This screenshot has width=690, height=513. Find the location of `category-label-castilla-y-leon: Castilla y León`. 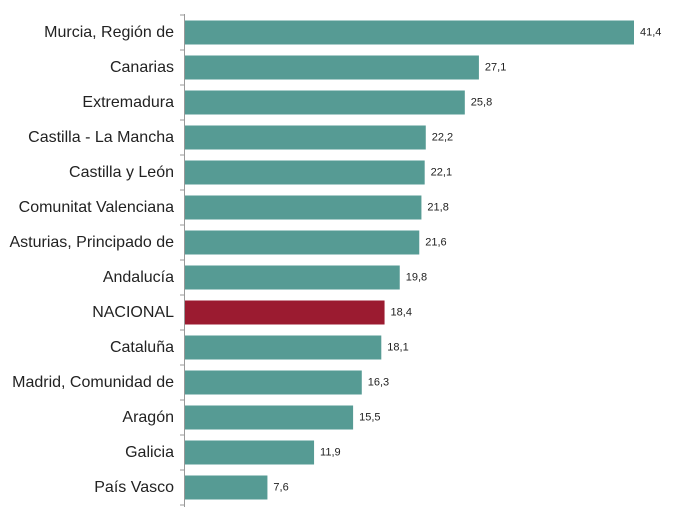

category-label-castilla-y-leon: Castilla y León is located at coordinates (121, 172).